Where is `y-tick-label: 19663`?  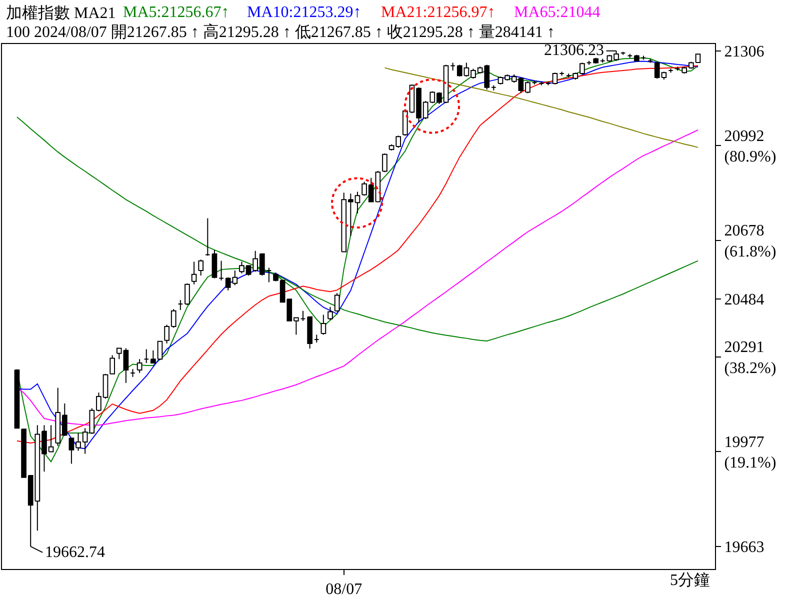
y-tick-label: 19663 is located at coordinates (744, 547).